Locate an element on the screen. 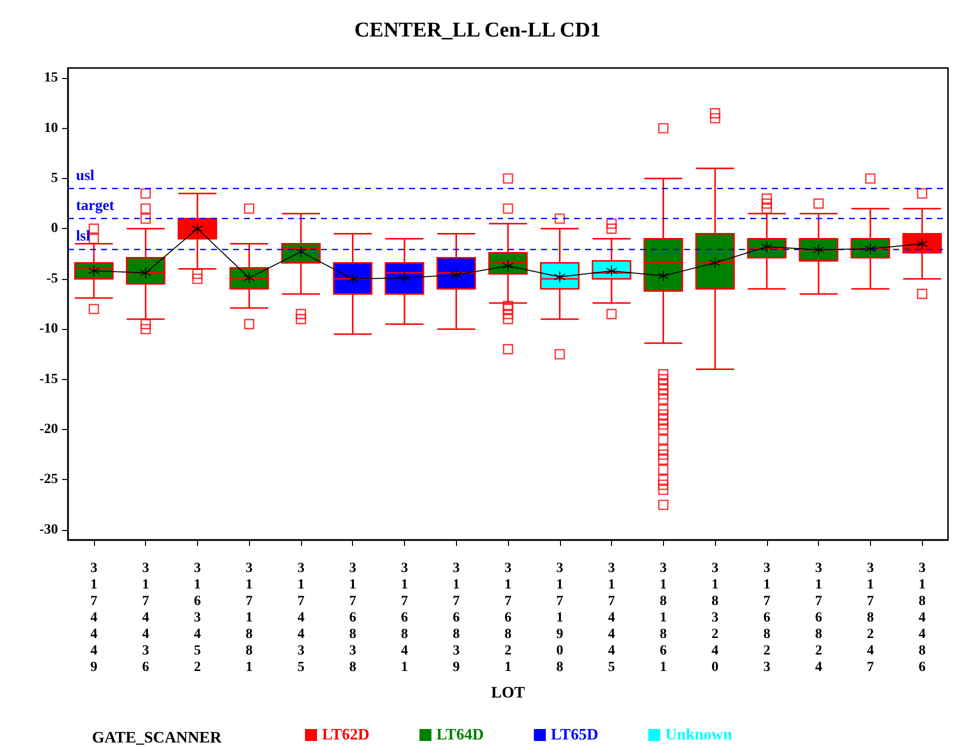 The width and height of the screenshot is (955, 748). x-tick-label: 3174435 is located at coordinates (300, 617).